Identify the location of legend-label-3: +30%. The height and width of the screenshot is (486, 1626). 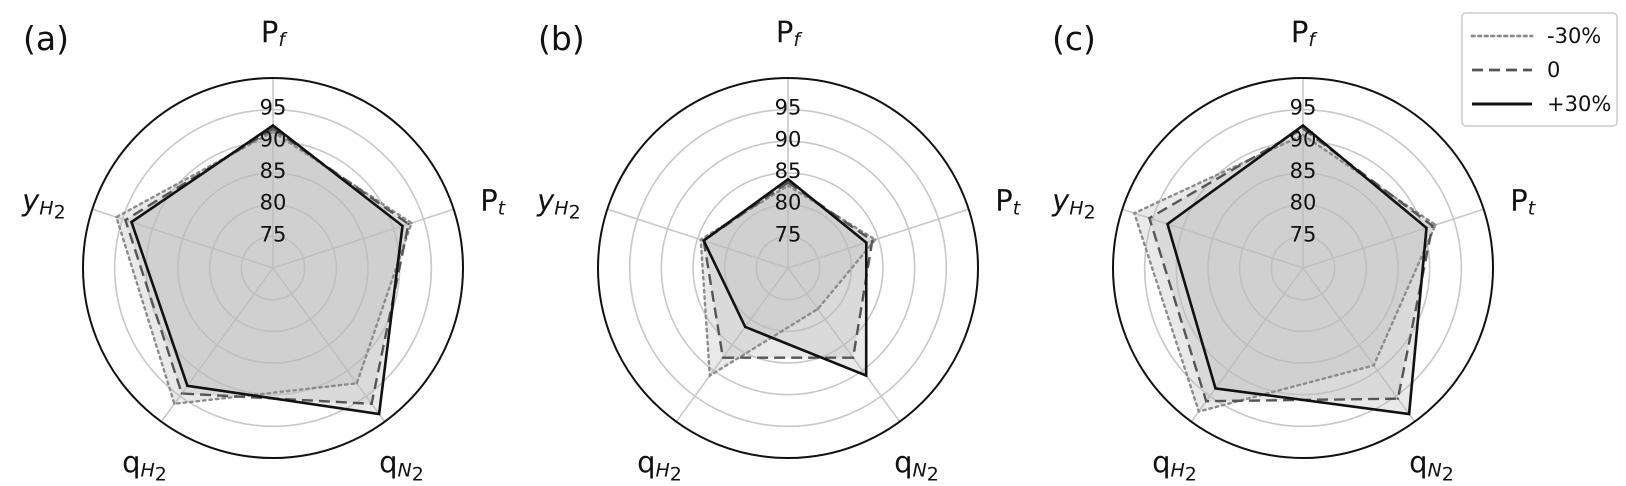
(1579, 104).